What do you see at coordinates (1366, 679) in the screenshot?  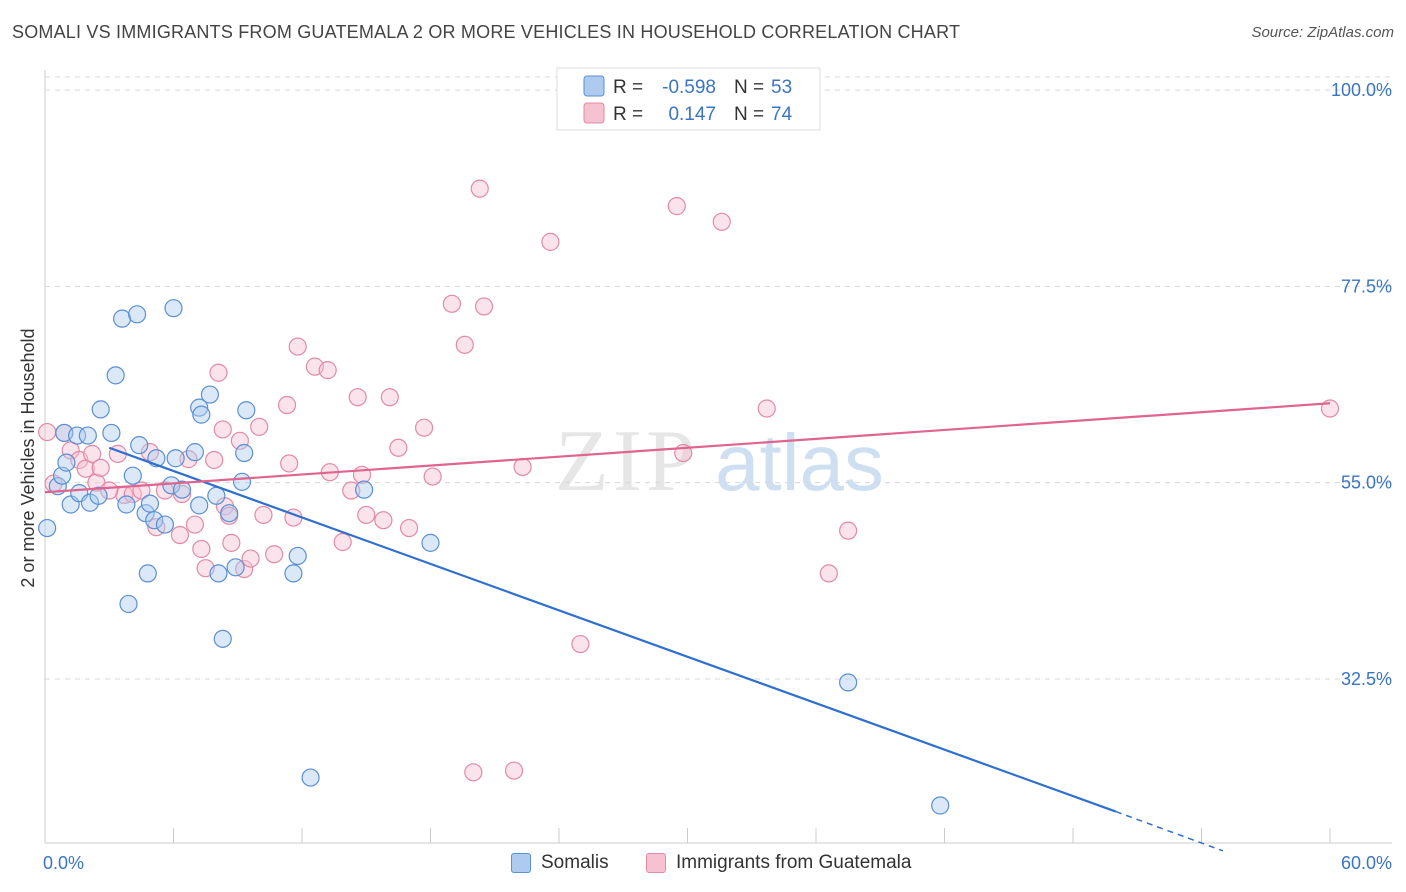 I see `y-tick-label: 32.5%` at bounding box center [1366, 679].